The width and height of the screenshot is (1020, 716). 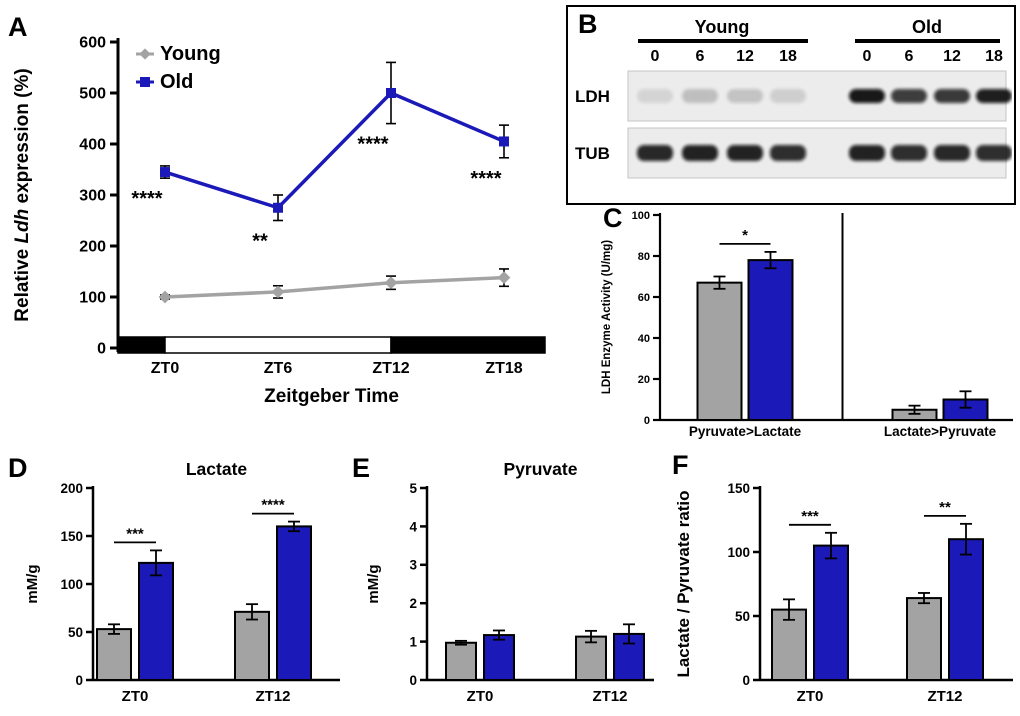 I want to click on y-tick-label: 0, so click(x=413, y=680).